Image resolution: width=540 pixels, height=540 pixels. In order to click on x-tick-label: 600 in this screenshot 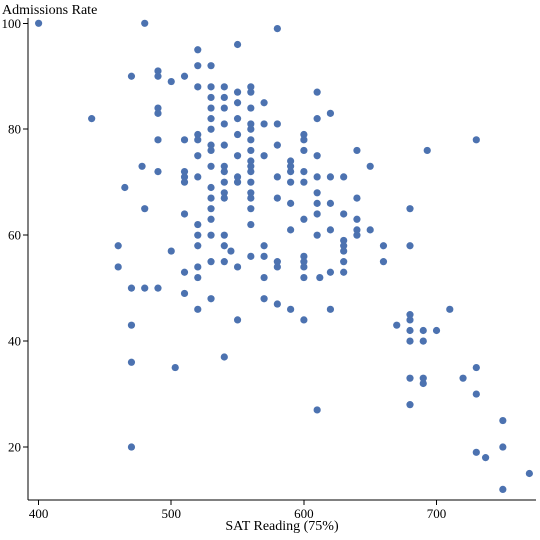, I will do `click(304, 513)`.